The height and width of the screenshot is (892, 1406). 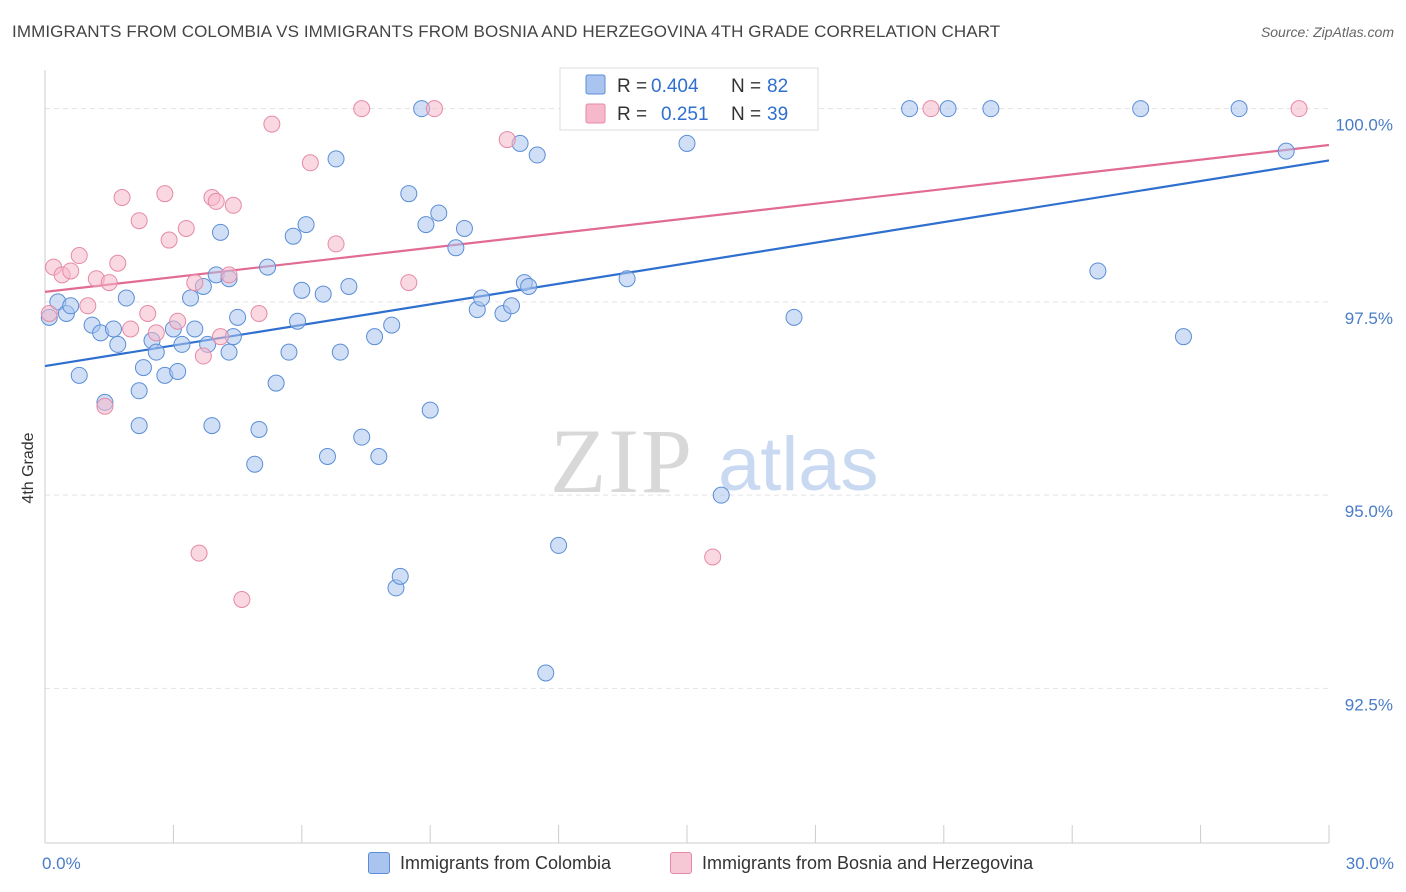 What do you see at coordinates (595, 113) in the screenshot?
I see `legend-swatch-bosnia` at bounding box center [595, 113].